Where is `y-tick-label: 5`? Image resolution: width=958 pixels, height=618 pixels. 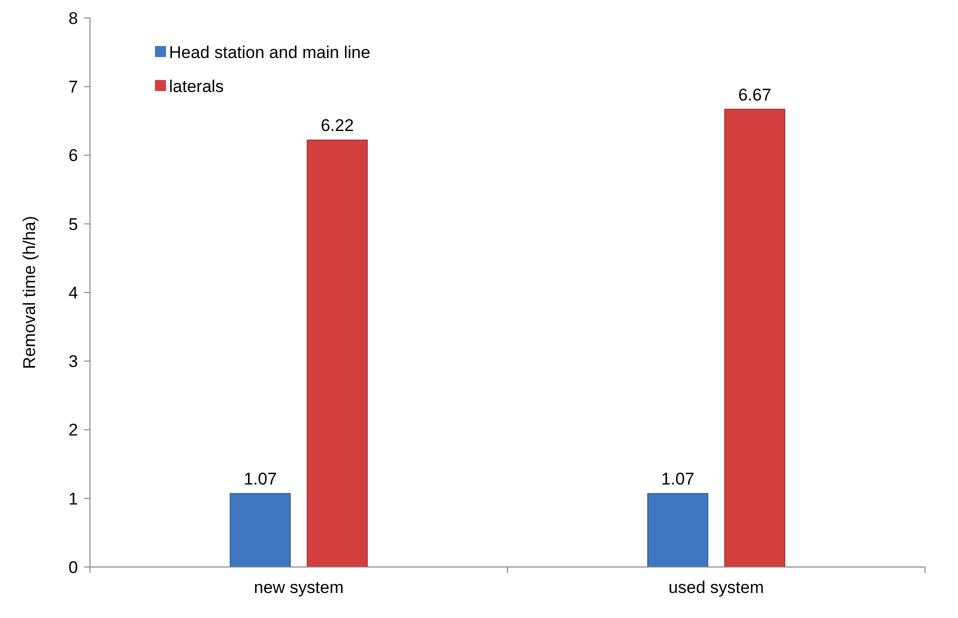 y-tick-label: 5 is located at coordinates (73, 224).